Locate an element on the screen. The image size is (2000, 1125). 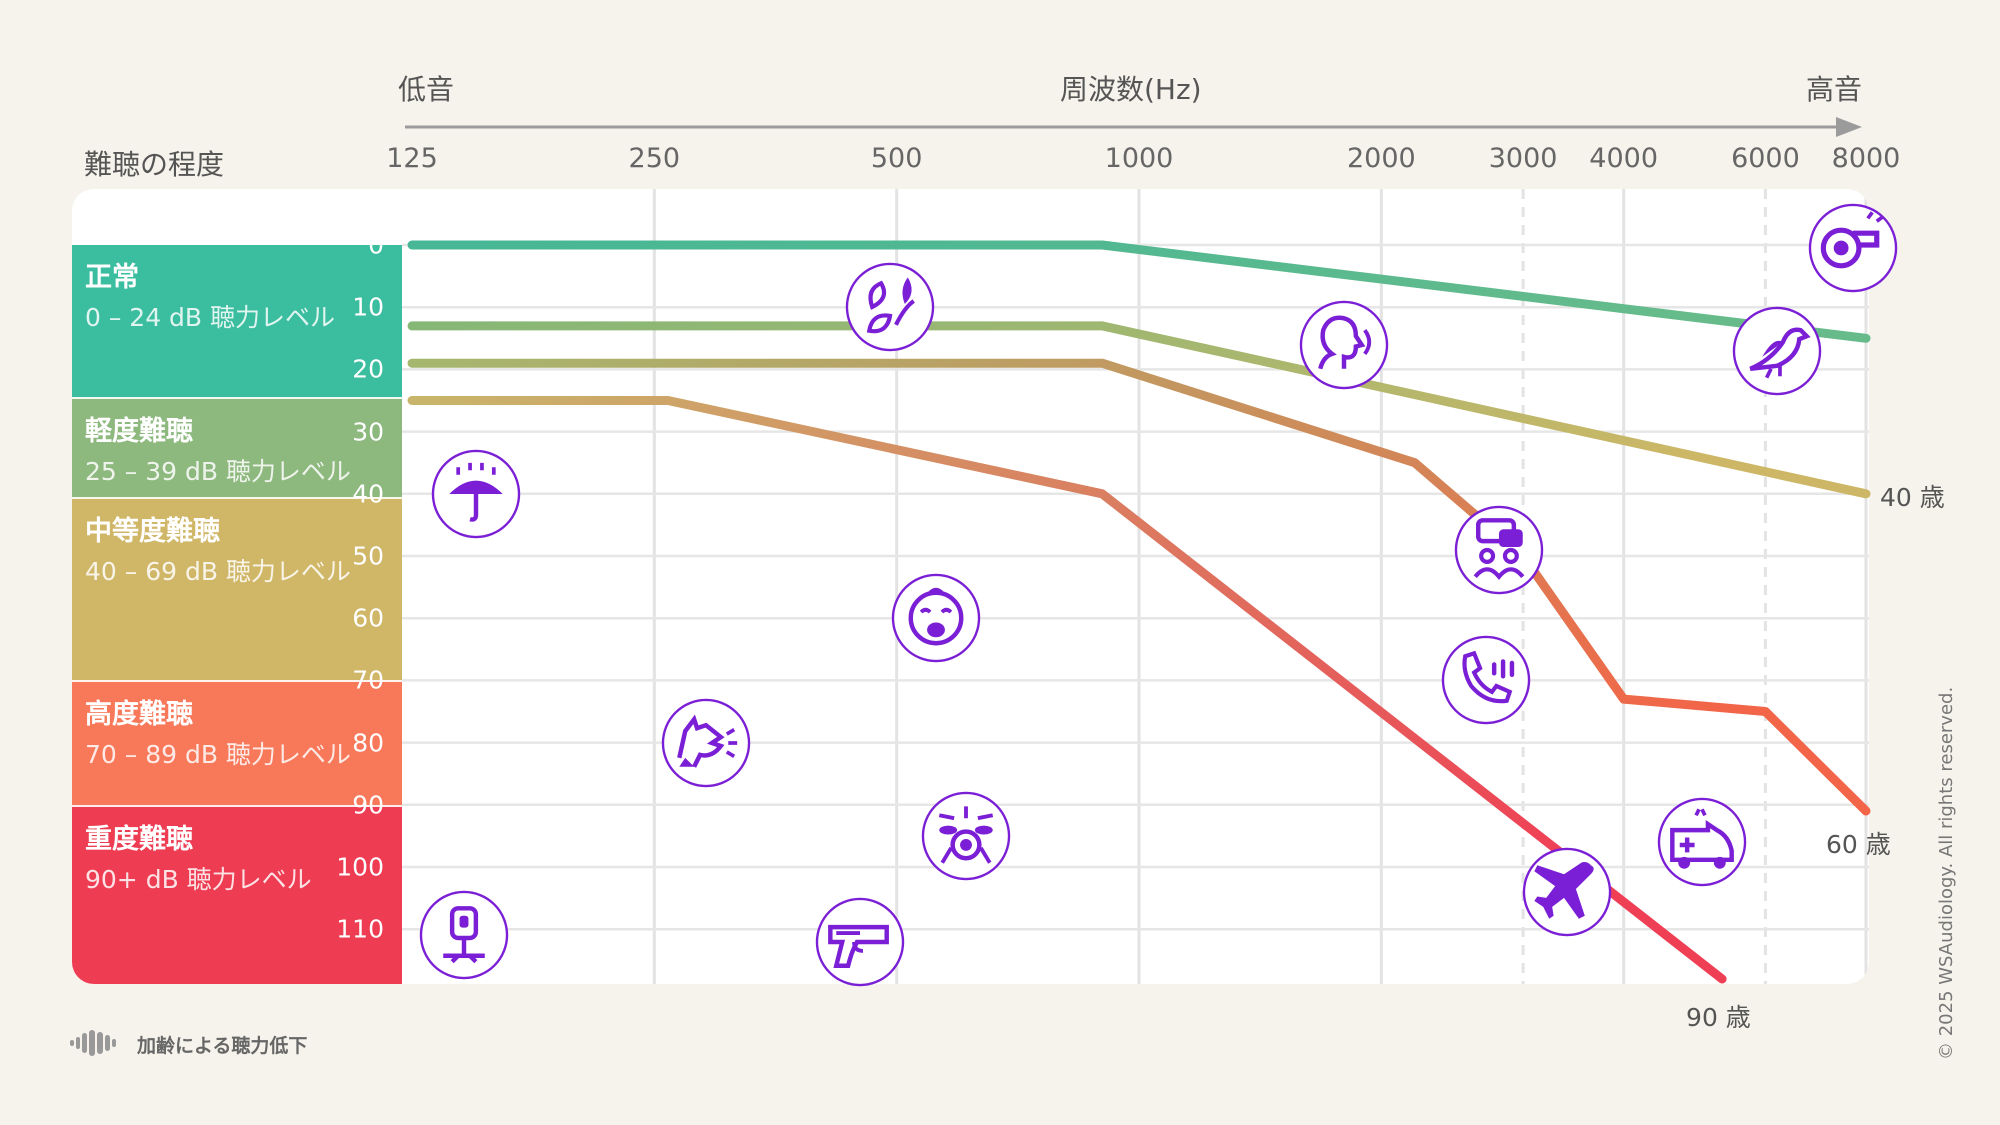
db-tick-20: 20 is located at coordinates (368, 369).